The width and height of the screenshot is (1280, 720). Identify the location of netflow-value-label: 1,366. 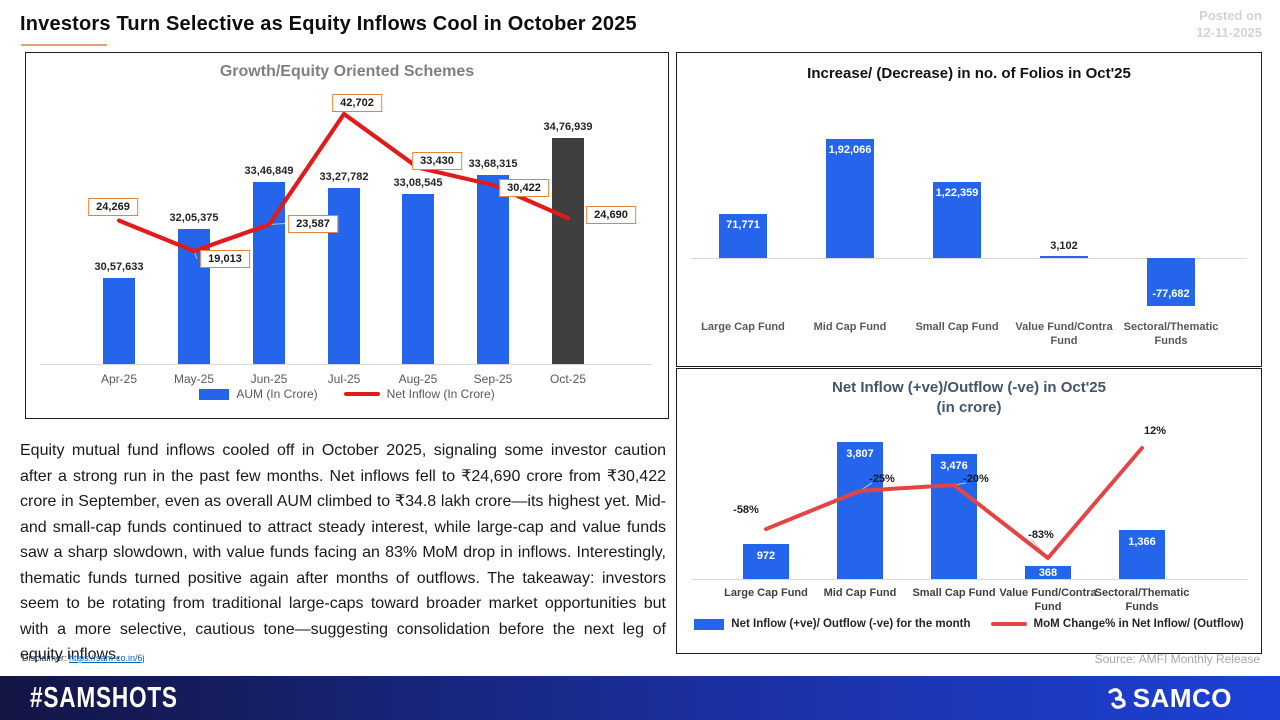
(1142, 541).